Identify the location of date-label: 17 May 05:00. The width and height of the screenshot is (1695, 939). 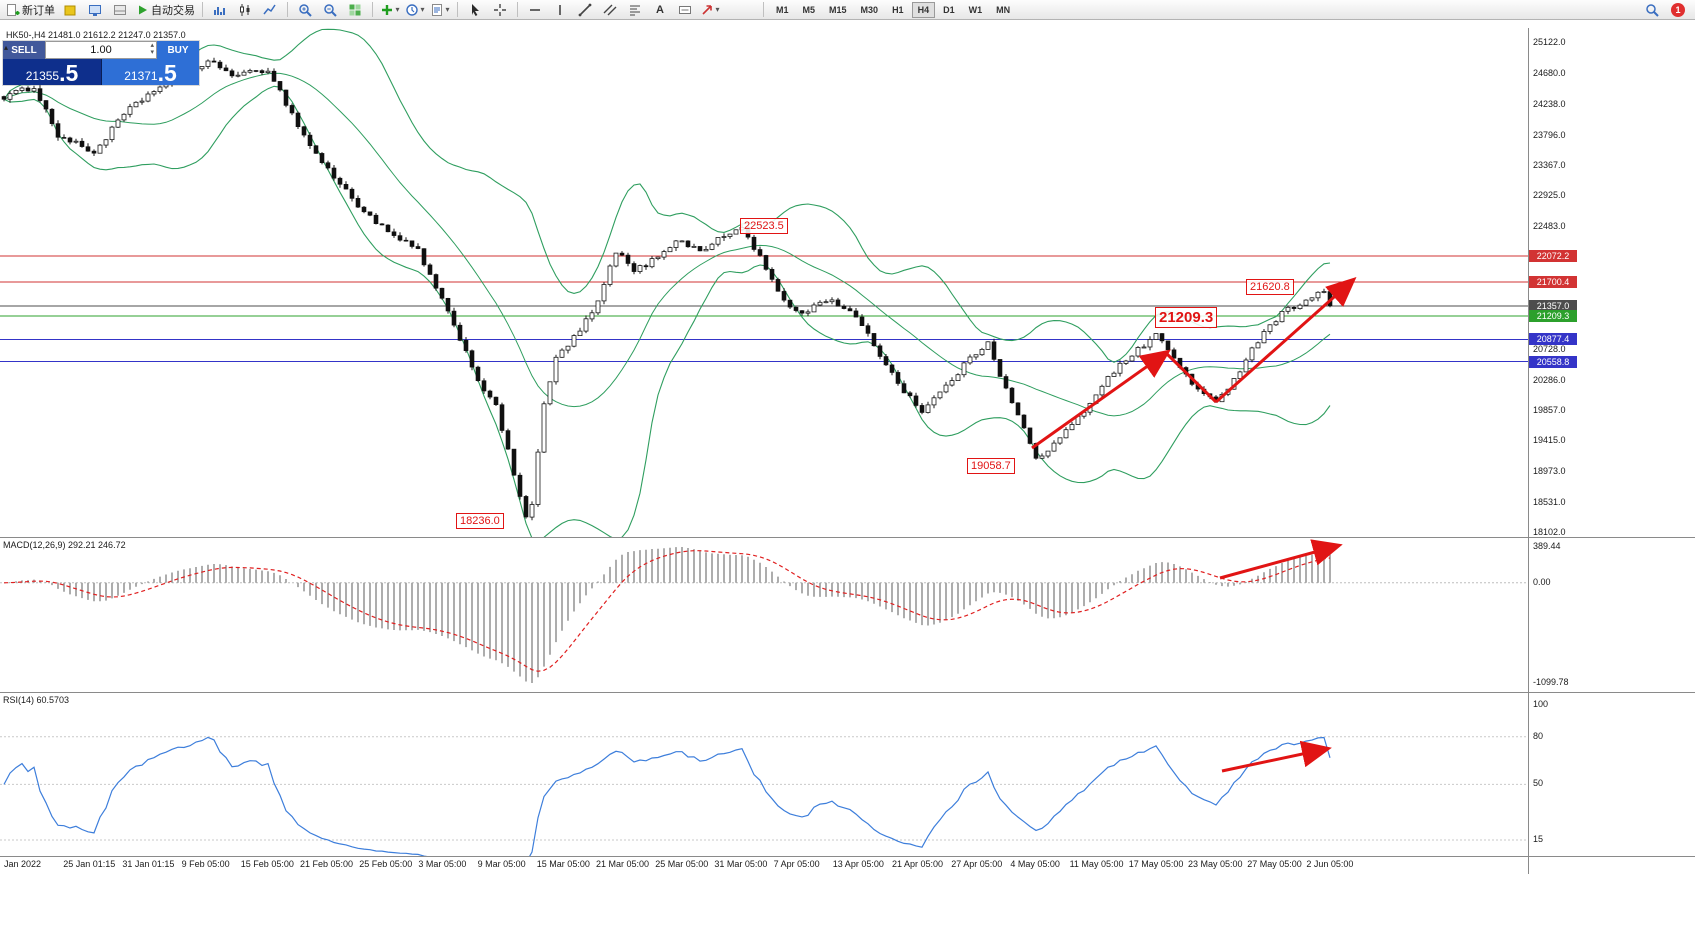
(1156, 864).